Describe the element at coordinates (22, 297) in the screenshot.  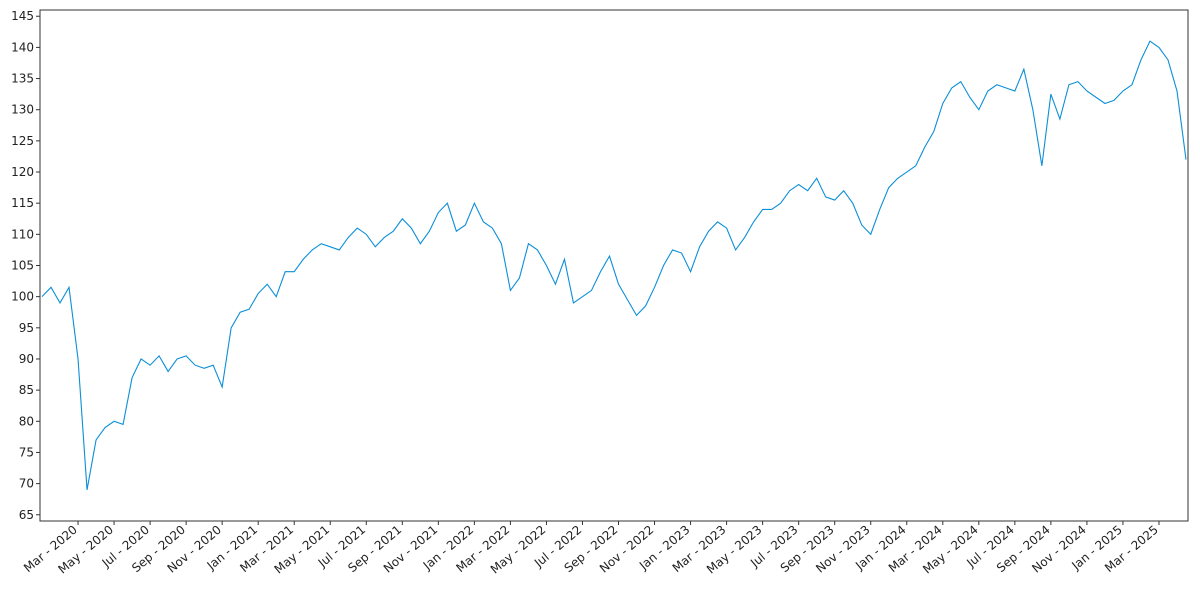
I see `y-tick-label: 100` at that location.